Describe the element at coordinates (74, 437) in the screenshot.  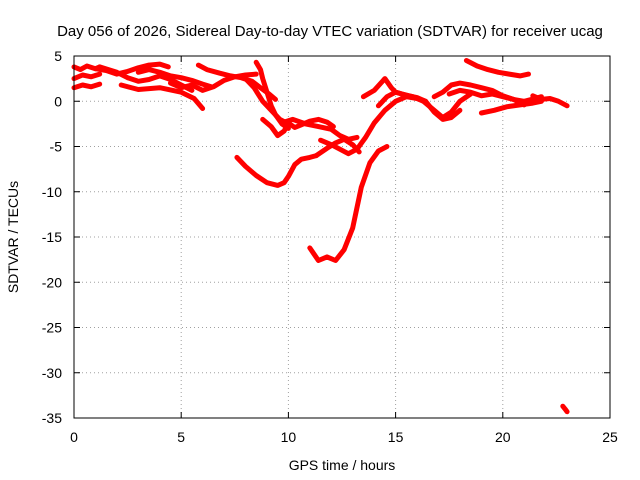
I see `x-tick-label: 0` at that location.